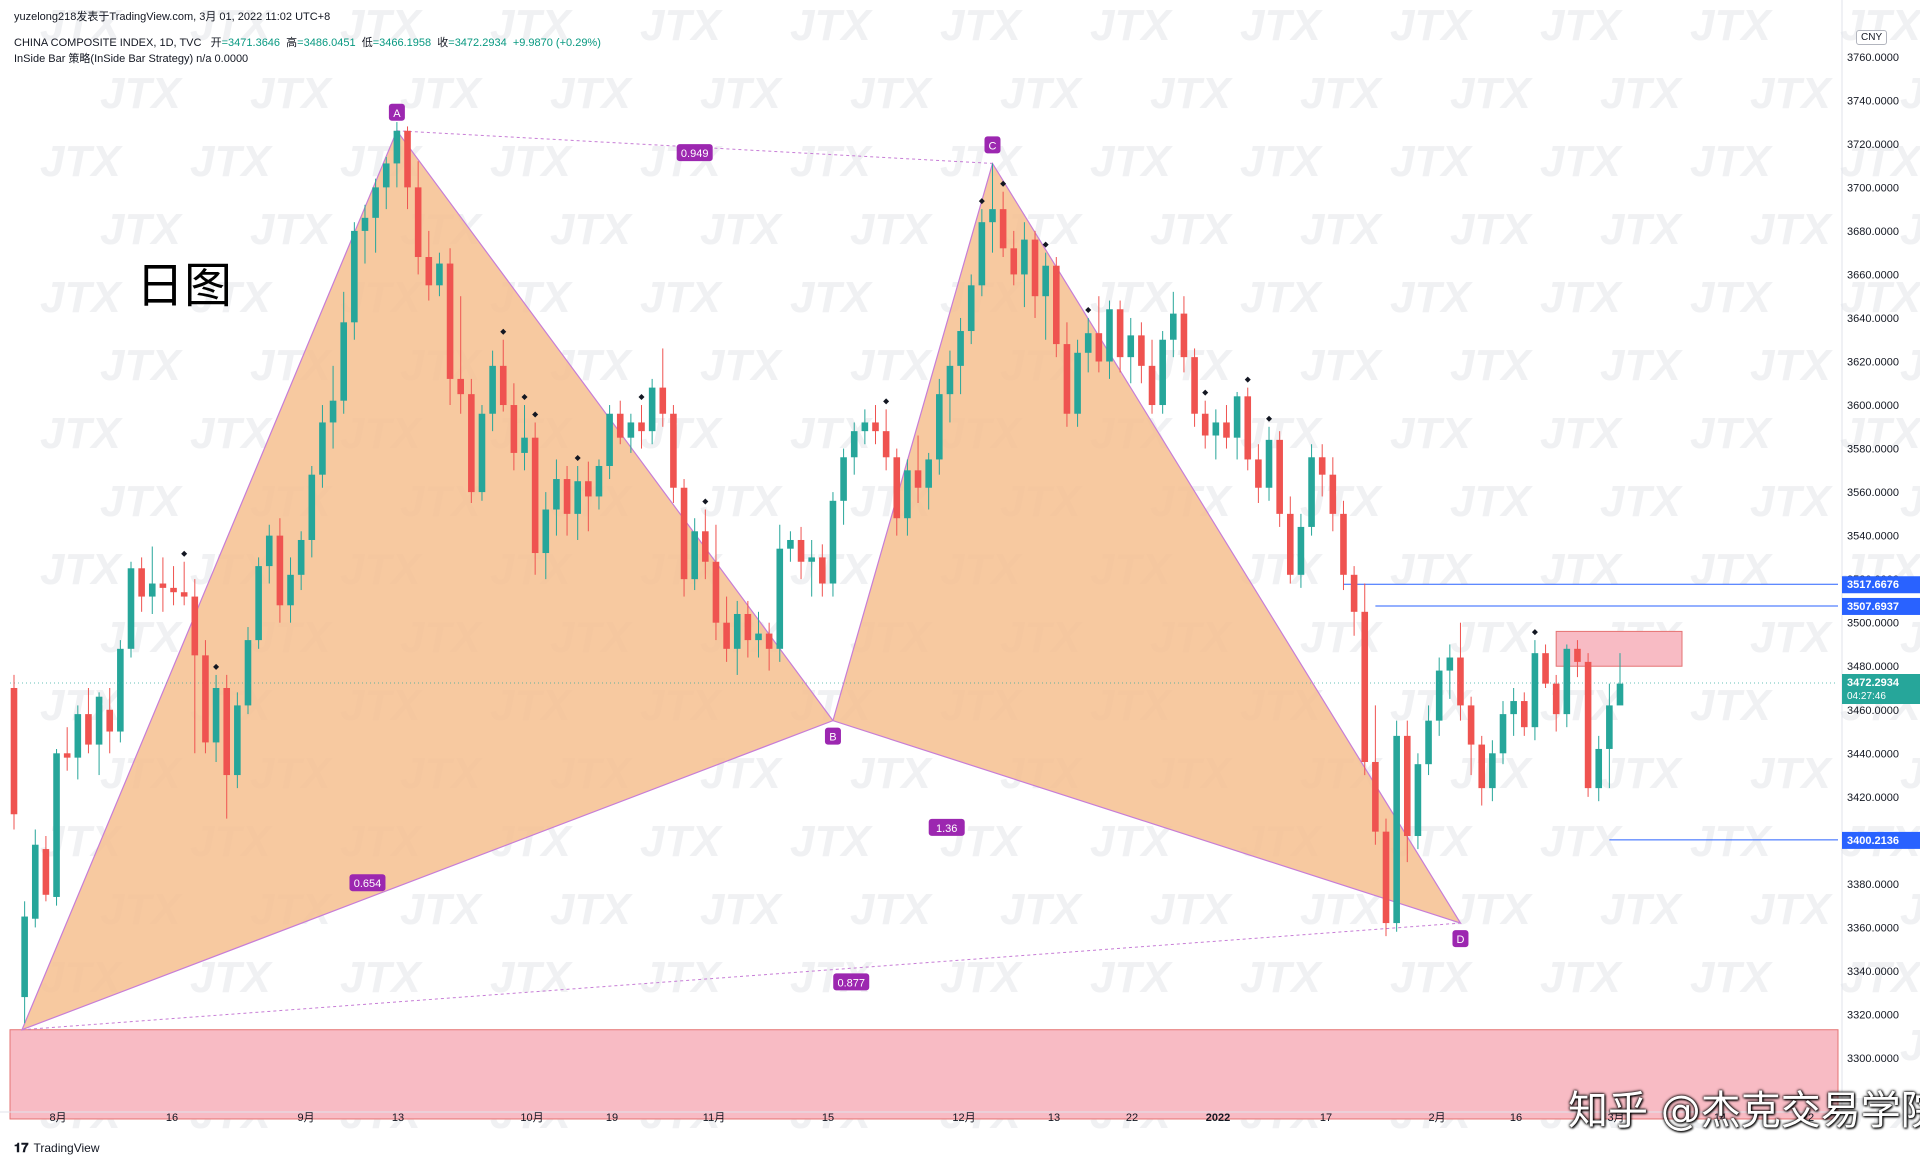 The height and width of the screenshot is (1166, 1920). Describe the element at coordinates (443, 43) in the screenshot. I see `close-label: 收` at that location.